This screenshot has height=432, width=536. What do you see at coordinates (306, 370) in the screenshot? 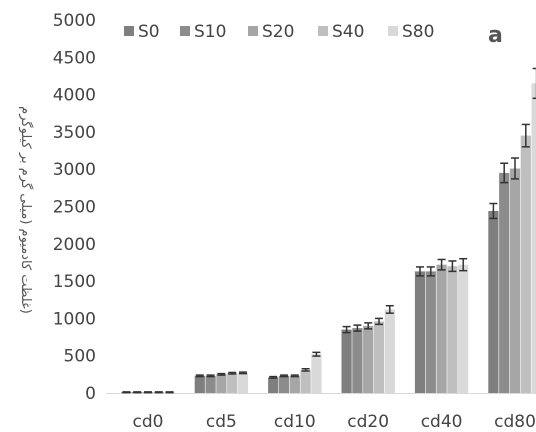
I see `error-bar-cd10-S40` at bounding box center [306, 370].